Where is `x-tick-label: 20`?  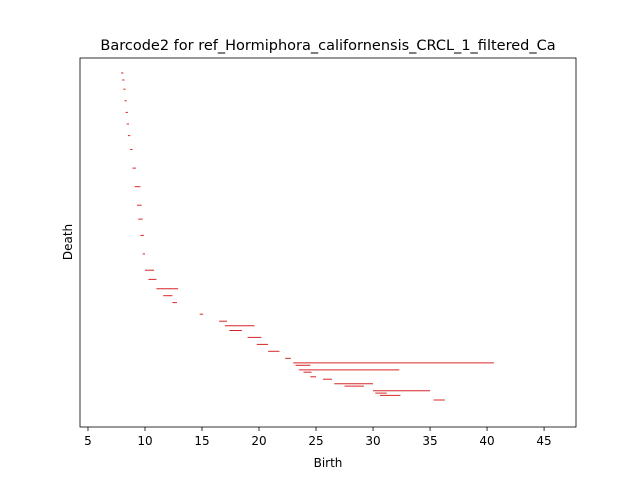
x-tick-label: 20 is located at coordinates (258, 441).